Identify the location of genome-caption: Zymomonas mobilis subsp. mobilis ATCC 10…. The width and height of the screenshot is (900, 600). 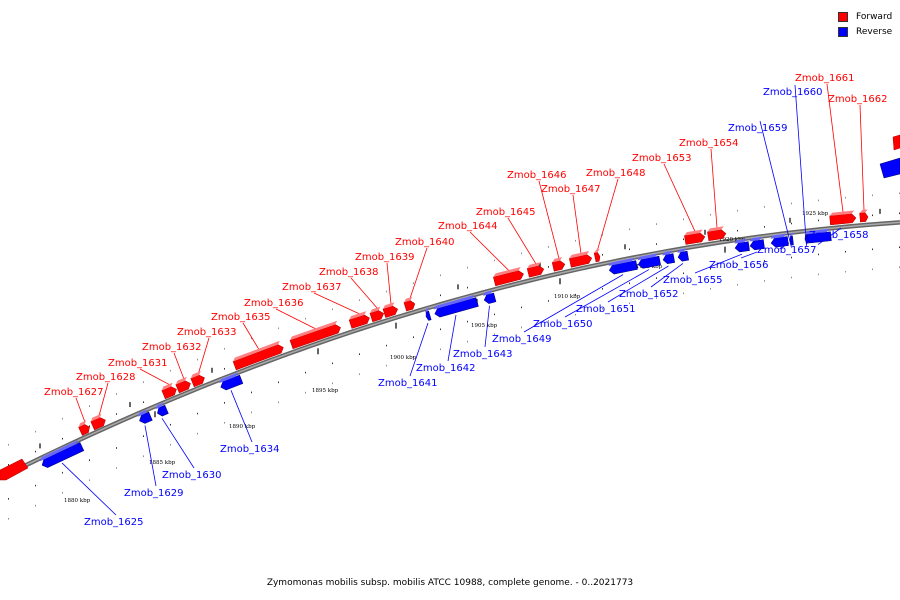
(450, 583).